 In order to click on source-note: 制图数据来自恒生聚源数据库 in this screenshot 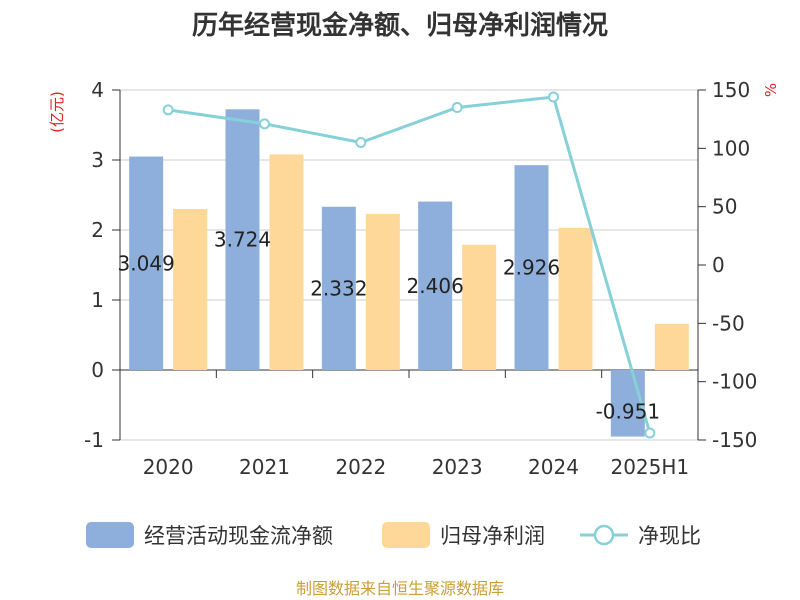, I will do `click(400, 588)`.